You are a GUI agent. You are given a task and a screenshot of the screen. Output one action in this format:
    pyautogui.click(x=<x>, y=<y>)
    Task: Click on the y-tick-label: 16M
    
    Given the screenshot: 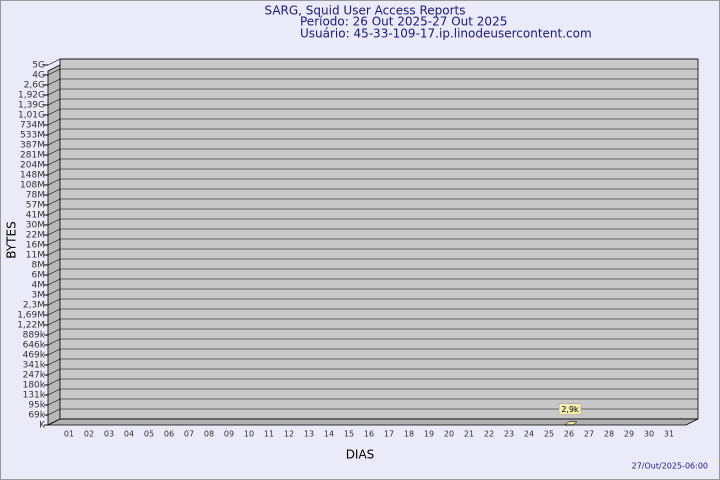 What is the action you would take?
    pyautogui.click(x=35, y=246)
    